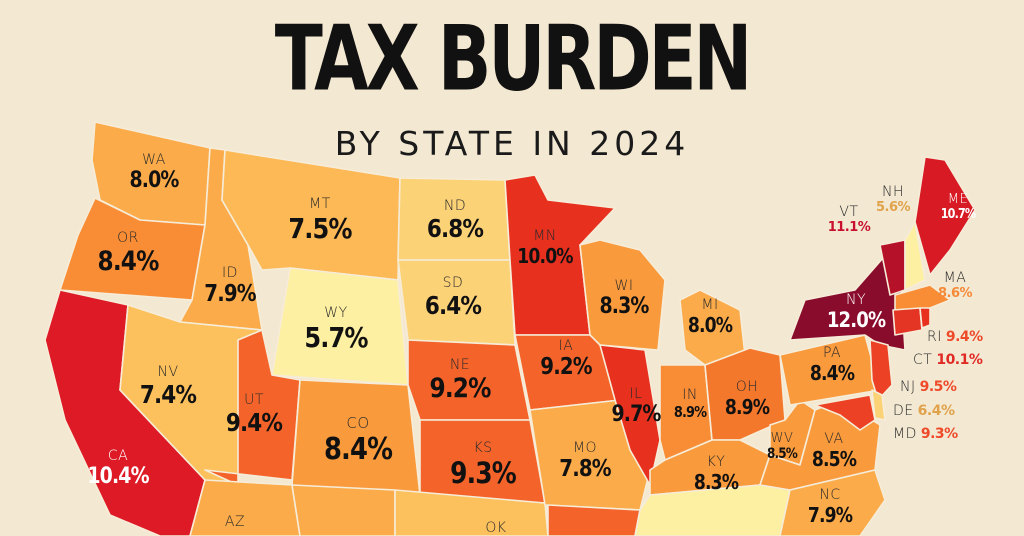 The height and width of the screenshot is (536, 1024). Describe the element at coordinates (471, 512) in the screenshot. I see `state-ok` at that location.